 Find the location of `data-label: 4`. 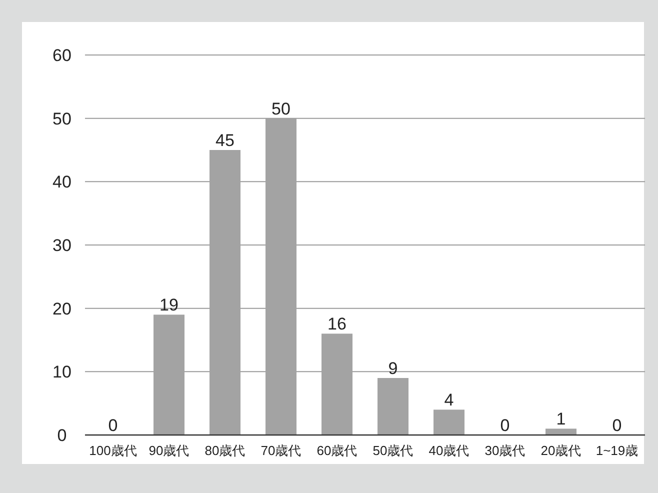

data-label: 4 is located at coordinates (449, 400).